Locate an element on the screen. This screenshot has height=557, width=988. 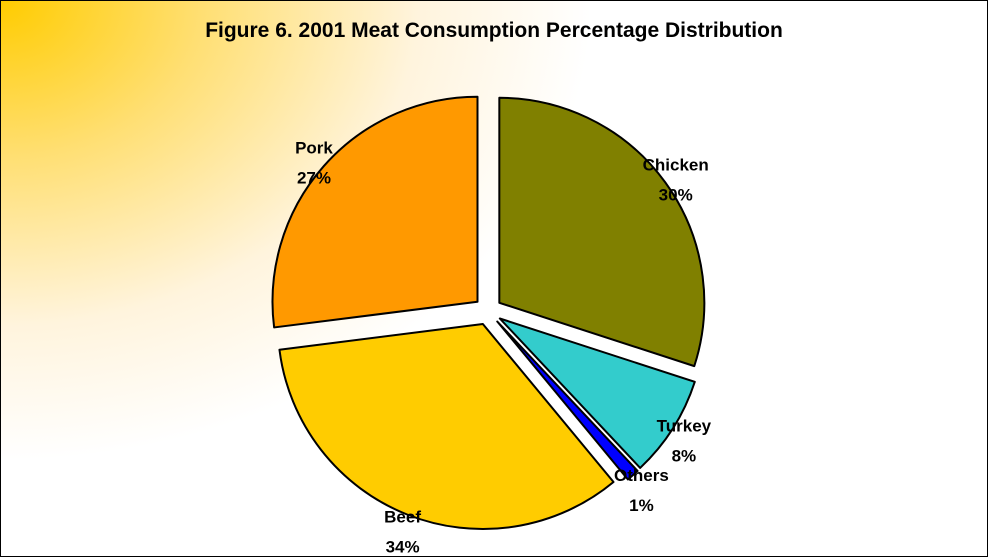
slice-label-percent: 1% is located at coordinates (641, 505).